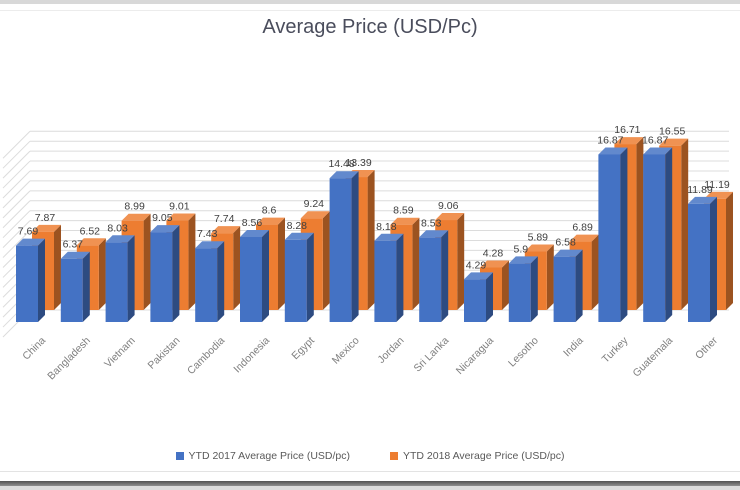  I want to click on category-label-china: China, so click(34, 349).